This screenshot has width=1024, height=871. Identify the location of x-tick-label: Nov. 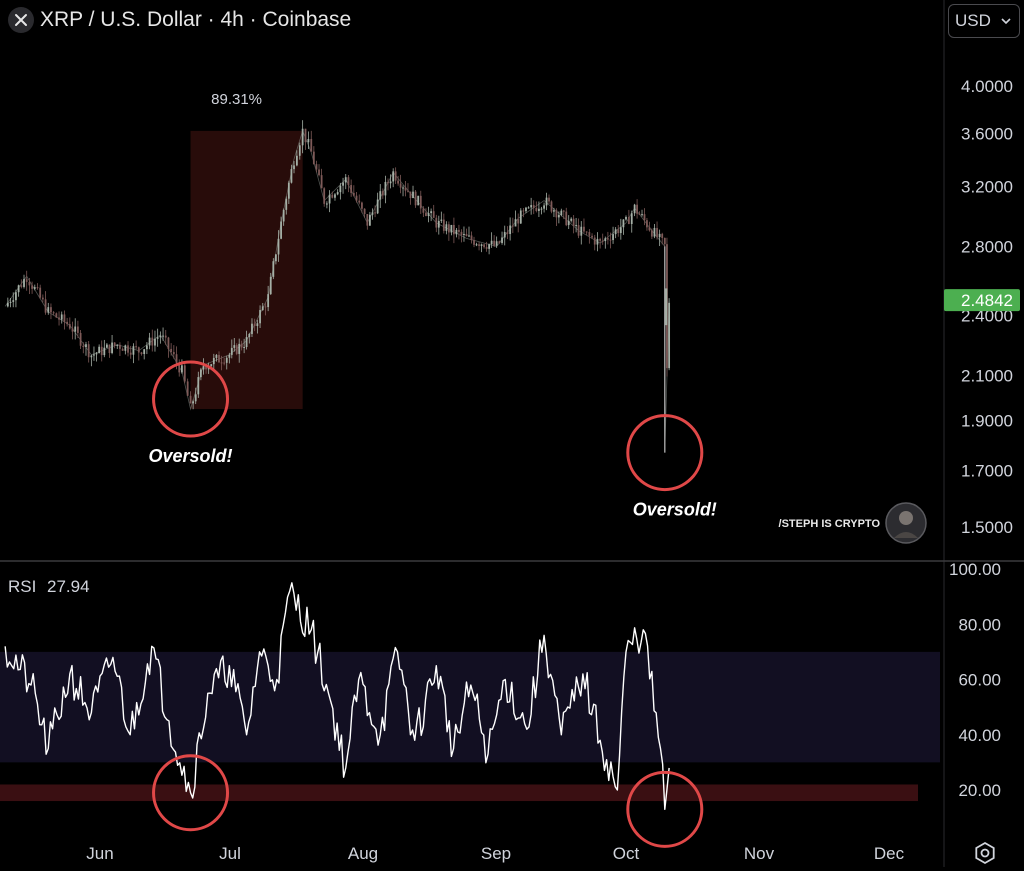
(759, 853).